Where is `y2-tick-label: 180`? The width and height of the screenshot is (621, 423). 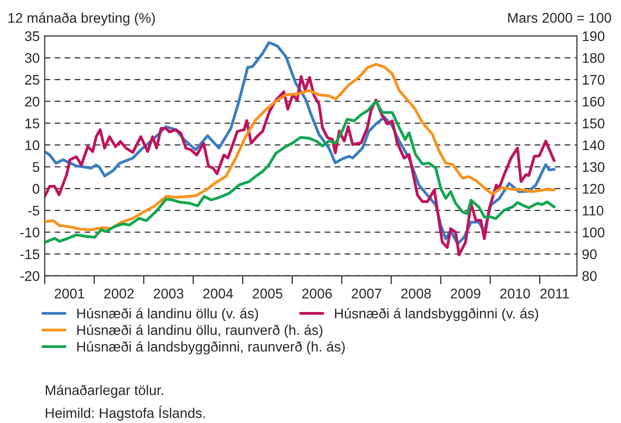 y2-tick-label: 180 is located at coordinates (593, 58).